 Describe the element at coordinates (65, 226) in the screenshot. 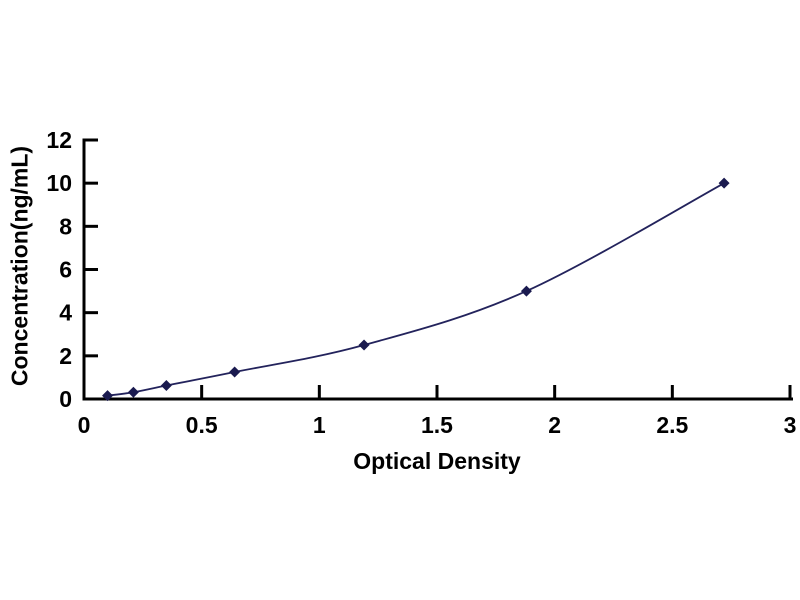

I see `y-tick-label: 8` at that location.